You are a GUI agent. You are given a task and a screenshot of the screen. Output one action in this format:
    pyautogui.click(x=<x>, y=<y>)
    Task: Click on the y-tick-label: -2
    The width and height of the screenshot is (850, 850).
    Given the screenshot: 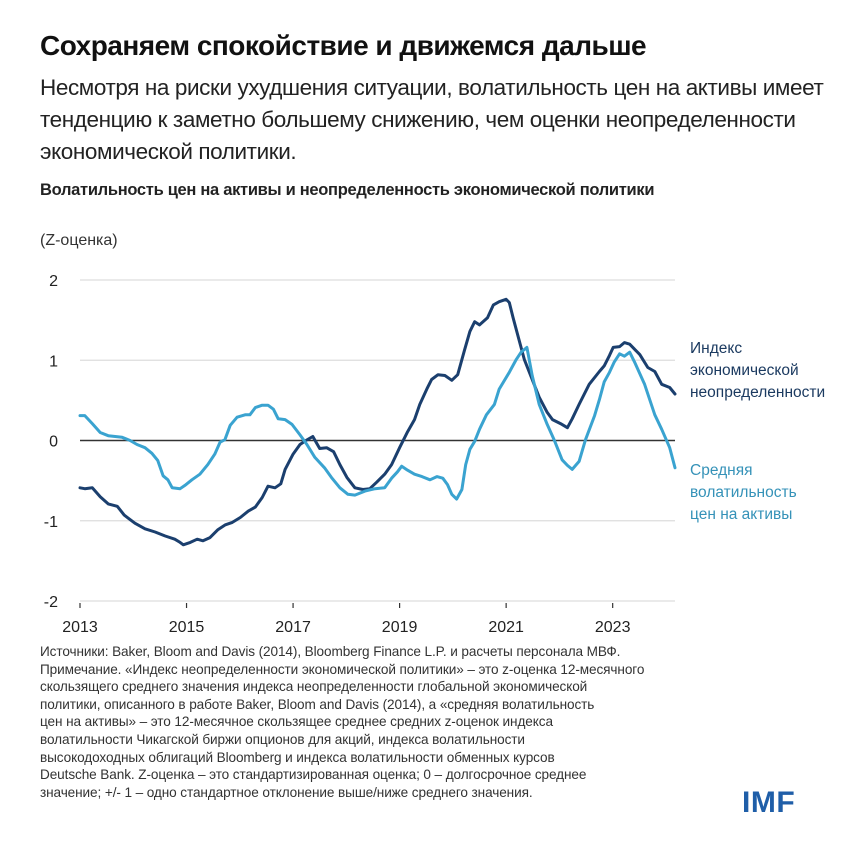 What is the action you would take?
    pyautogui.click(x=51, y=602)
    